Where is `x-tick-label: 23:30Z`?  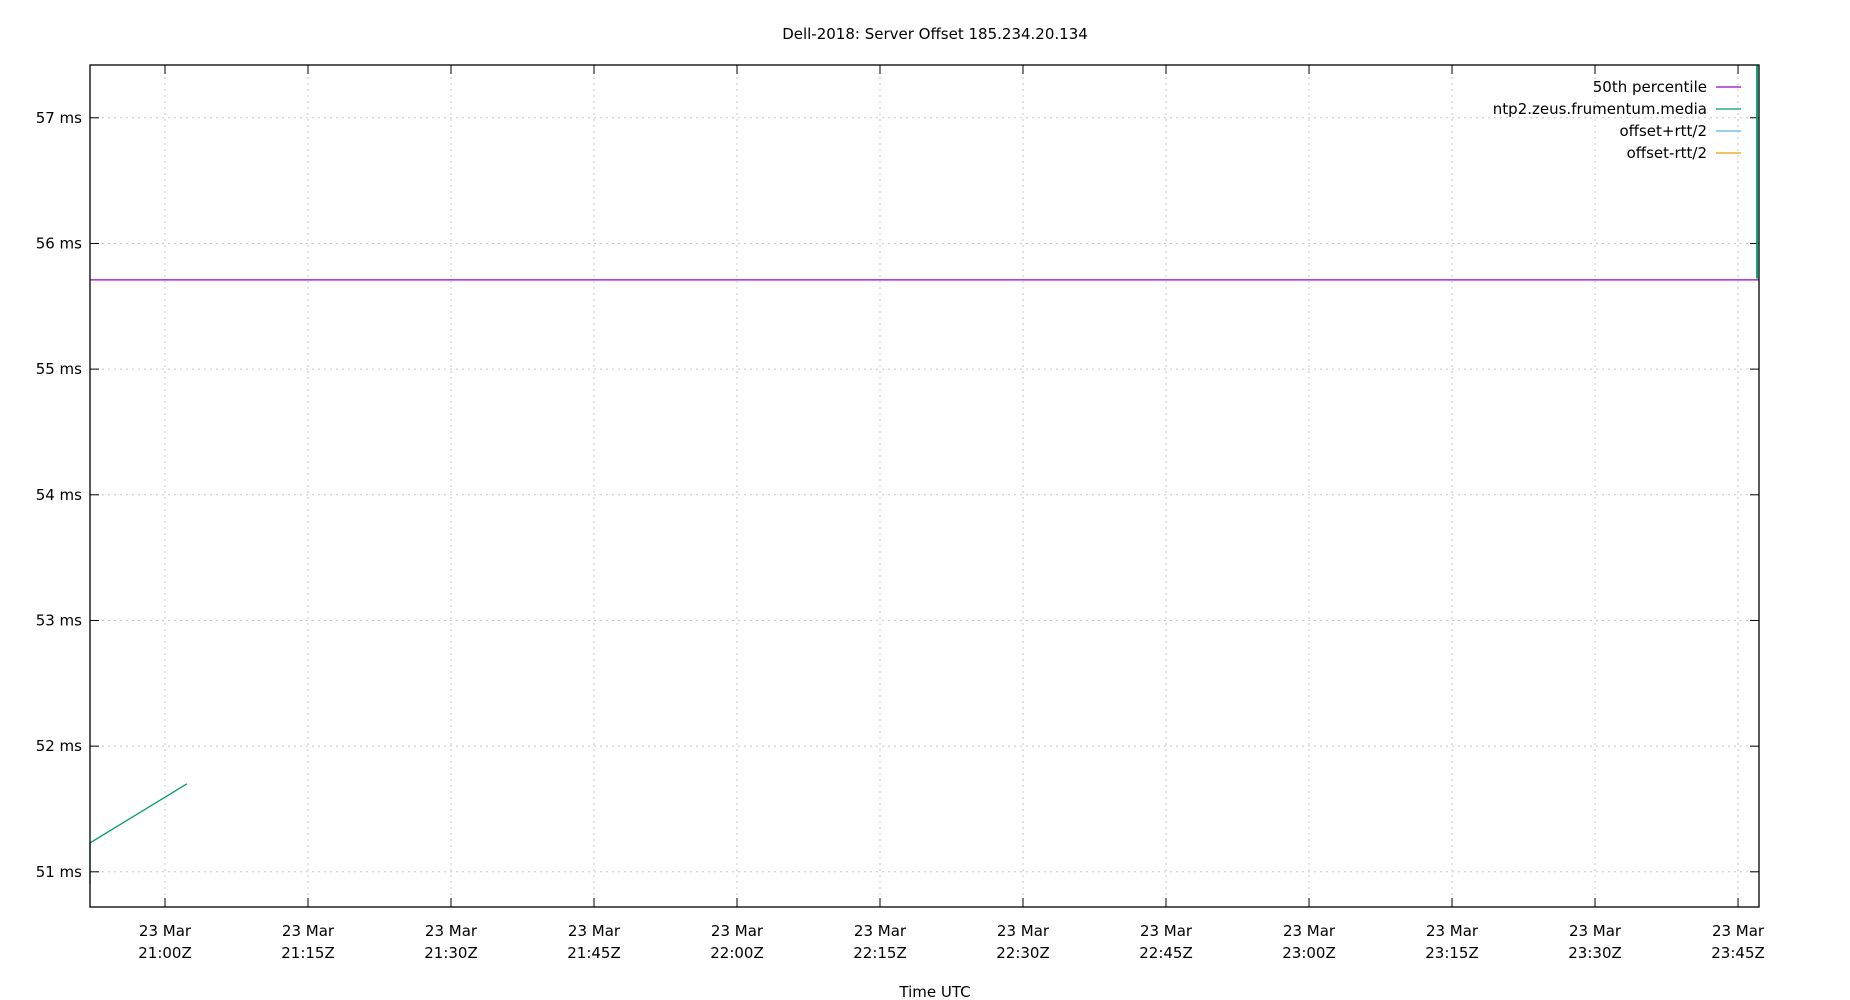
x-tick-label: 23:30Z is located at coordinates (1595, 953).